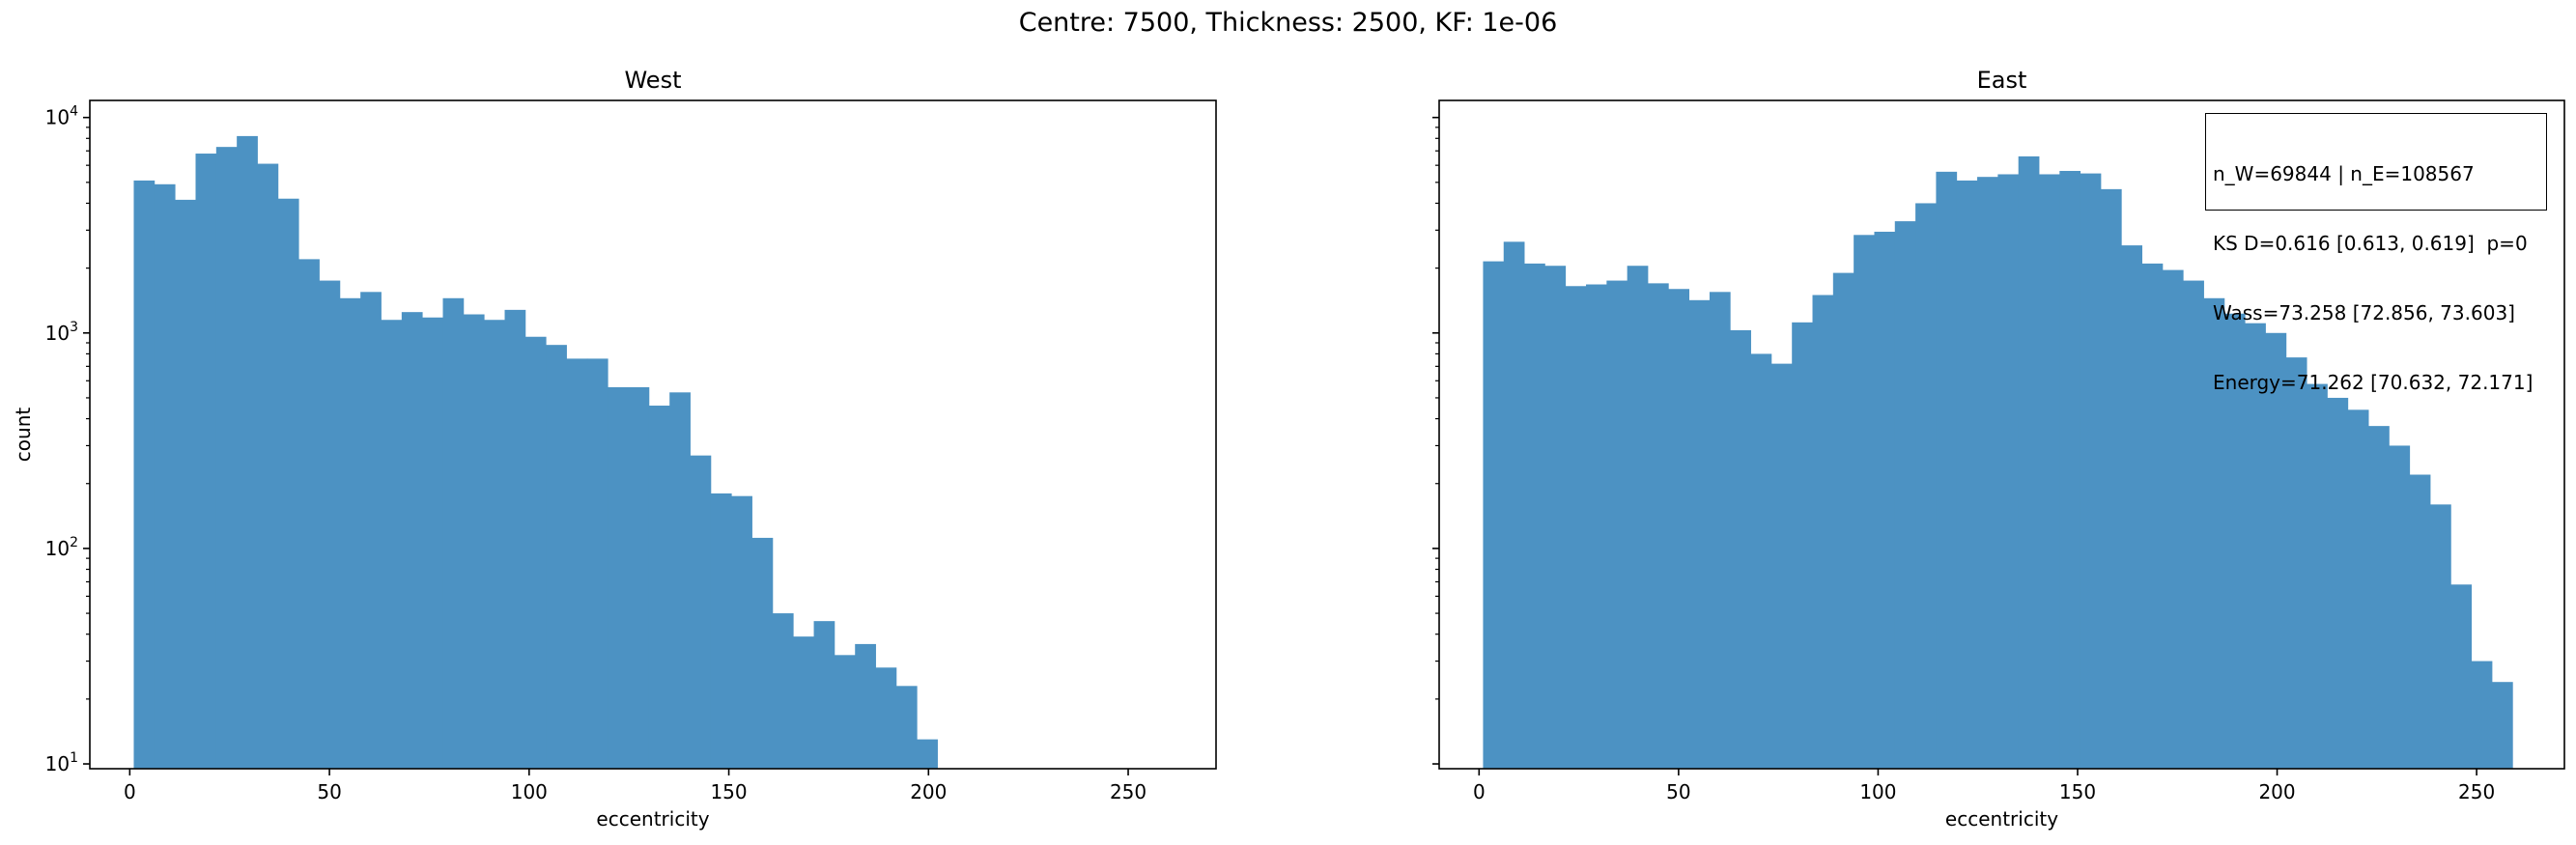  Describe the element at coordinates (2373, 382) in the screenshot. I see `stats-line-energy: Energy=71.262 [70.632, 72.171]` at that location.